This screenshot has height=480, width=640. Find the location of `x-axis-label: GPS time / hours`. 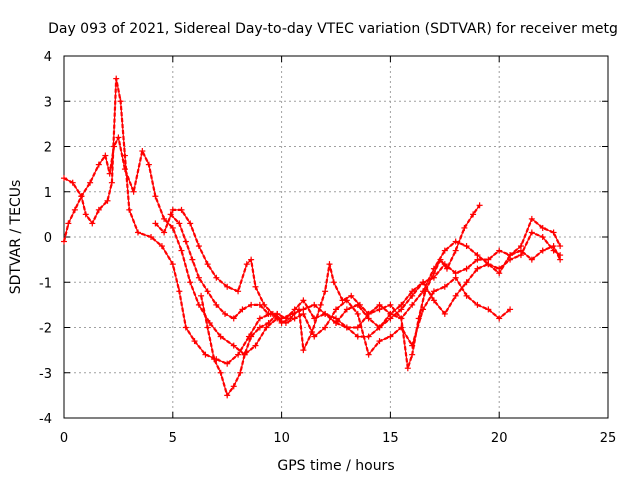

x-axis-label: GPS time / hours is located at coordinates (335, 466).